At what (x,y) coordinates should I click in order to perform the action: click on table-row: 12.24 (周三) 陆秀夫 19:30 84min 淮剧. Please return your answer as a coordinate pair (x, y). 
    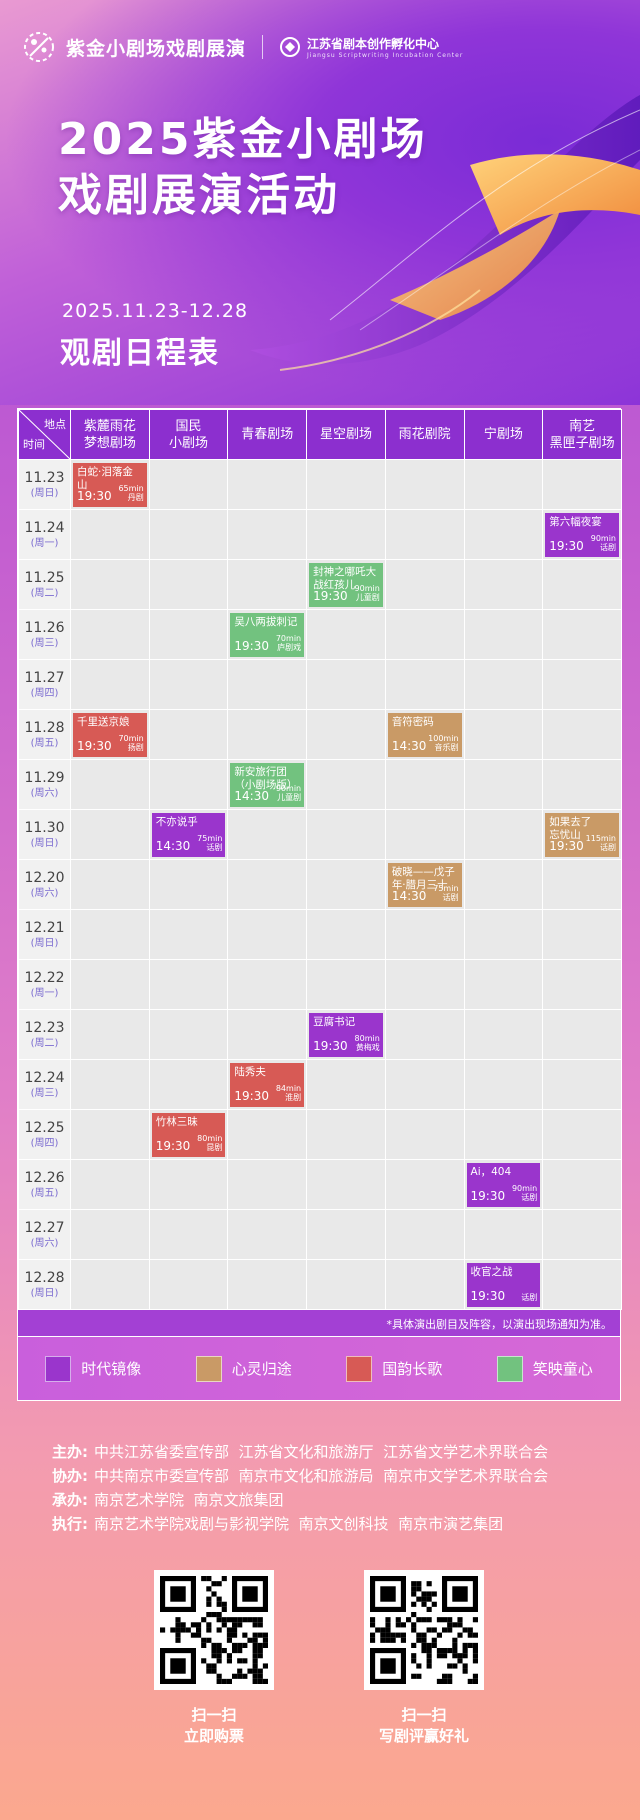
    Looking at the image, I should click on (320, 1084).